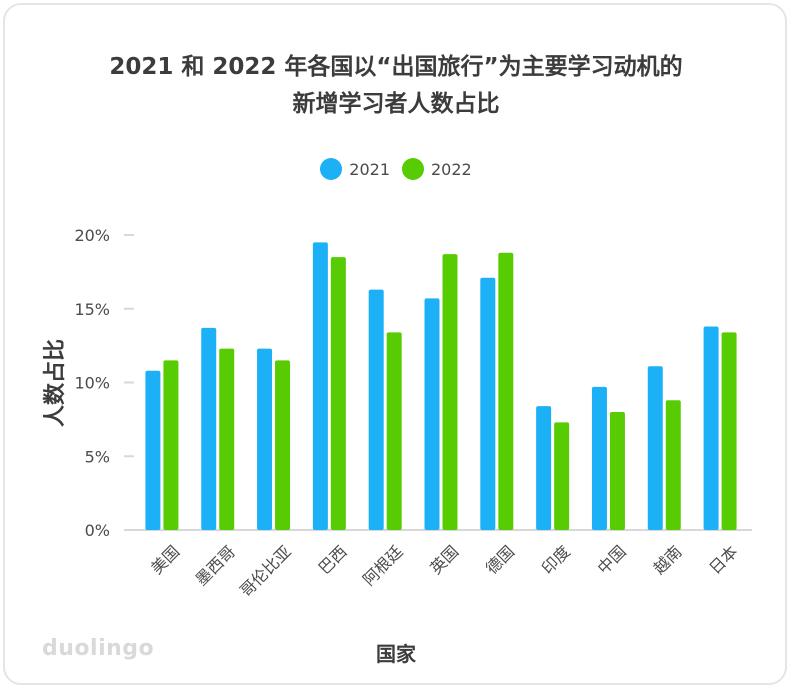 This screenshot has width=792, height=690. What do you see at coordinates (556, 560) in the screenshot?
I see `x-tick-label: 印度` at bounding box center [556, 560].